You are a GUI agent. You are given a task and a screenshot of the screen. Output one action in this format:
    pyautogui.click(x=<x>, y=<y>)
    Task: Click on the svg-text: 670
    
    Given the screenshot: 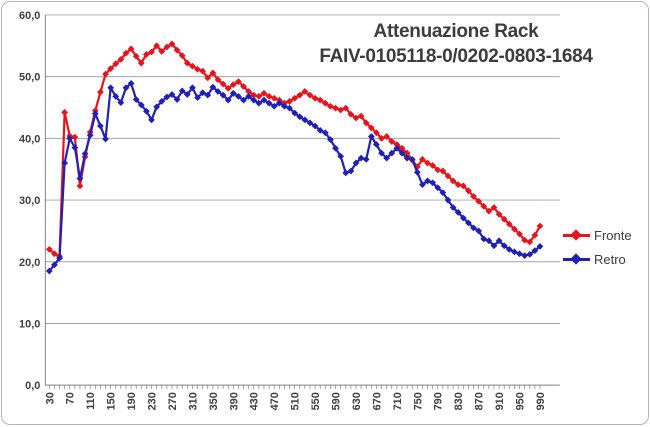 What is the action you would take?
    pyautogui.click(x=377, y=401)
    